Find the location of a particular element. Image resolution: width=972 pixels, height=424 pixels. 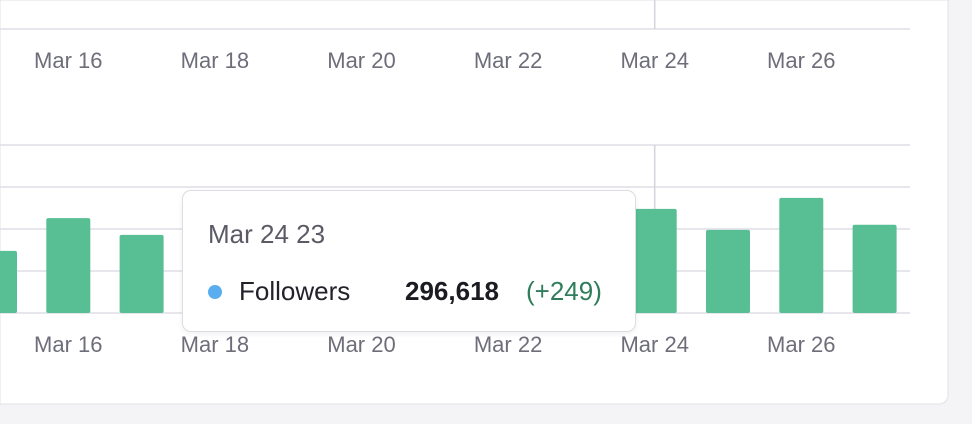

tooltip-series-name: Followers is located at coordinates (295, 291).